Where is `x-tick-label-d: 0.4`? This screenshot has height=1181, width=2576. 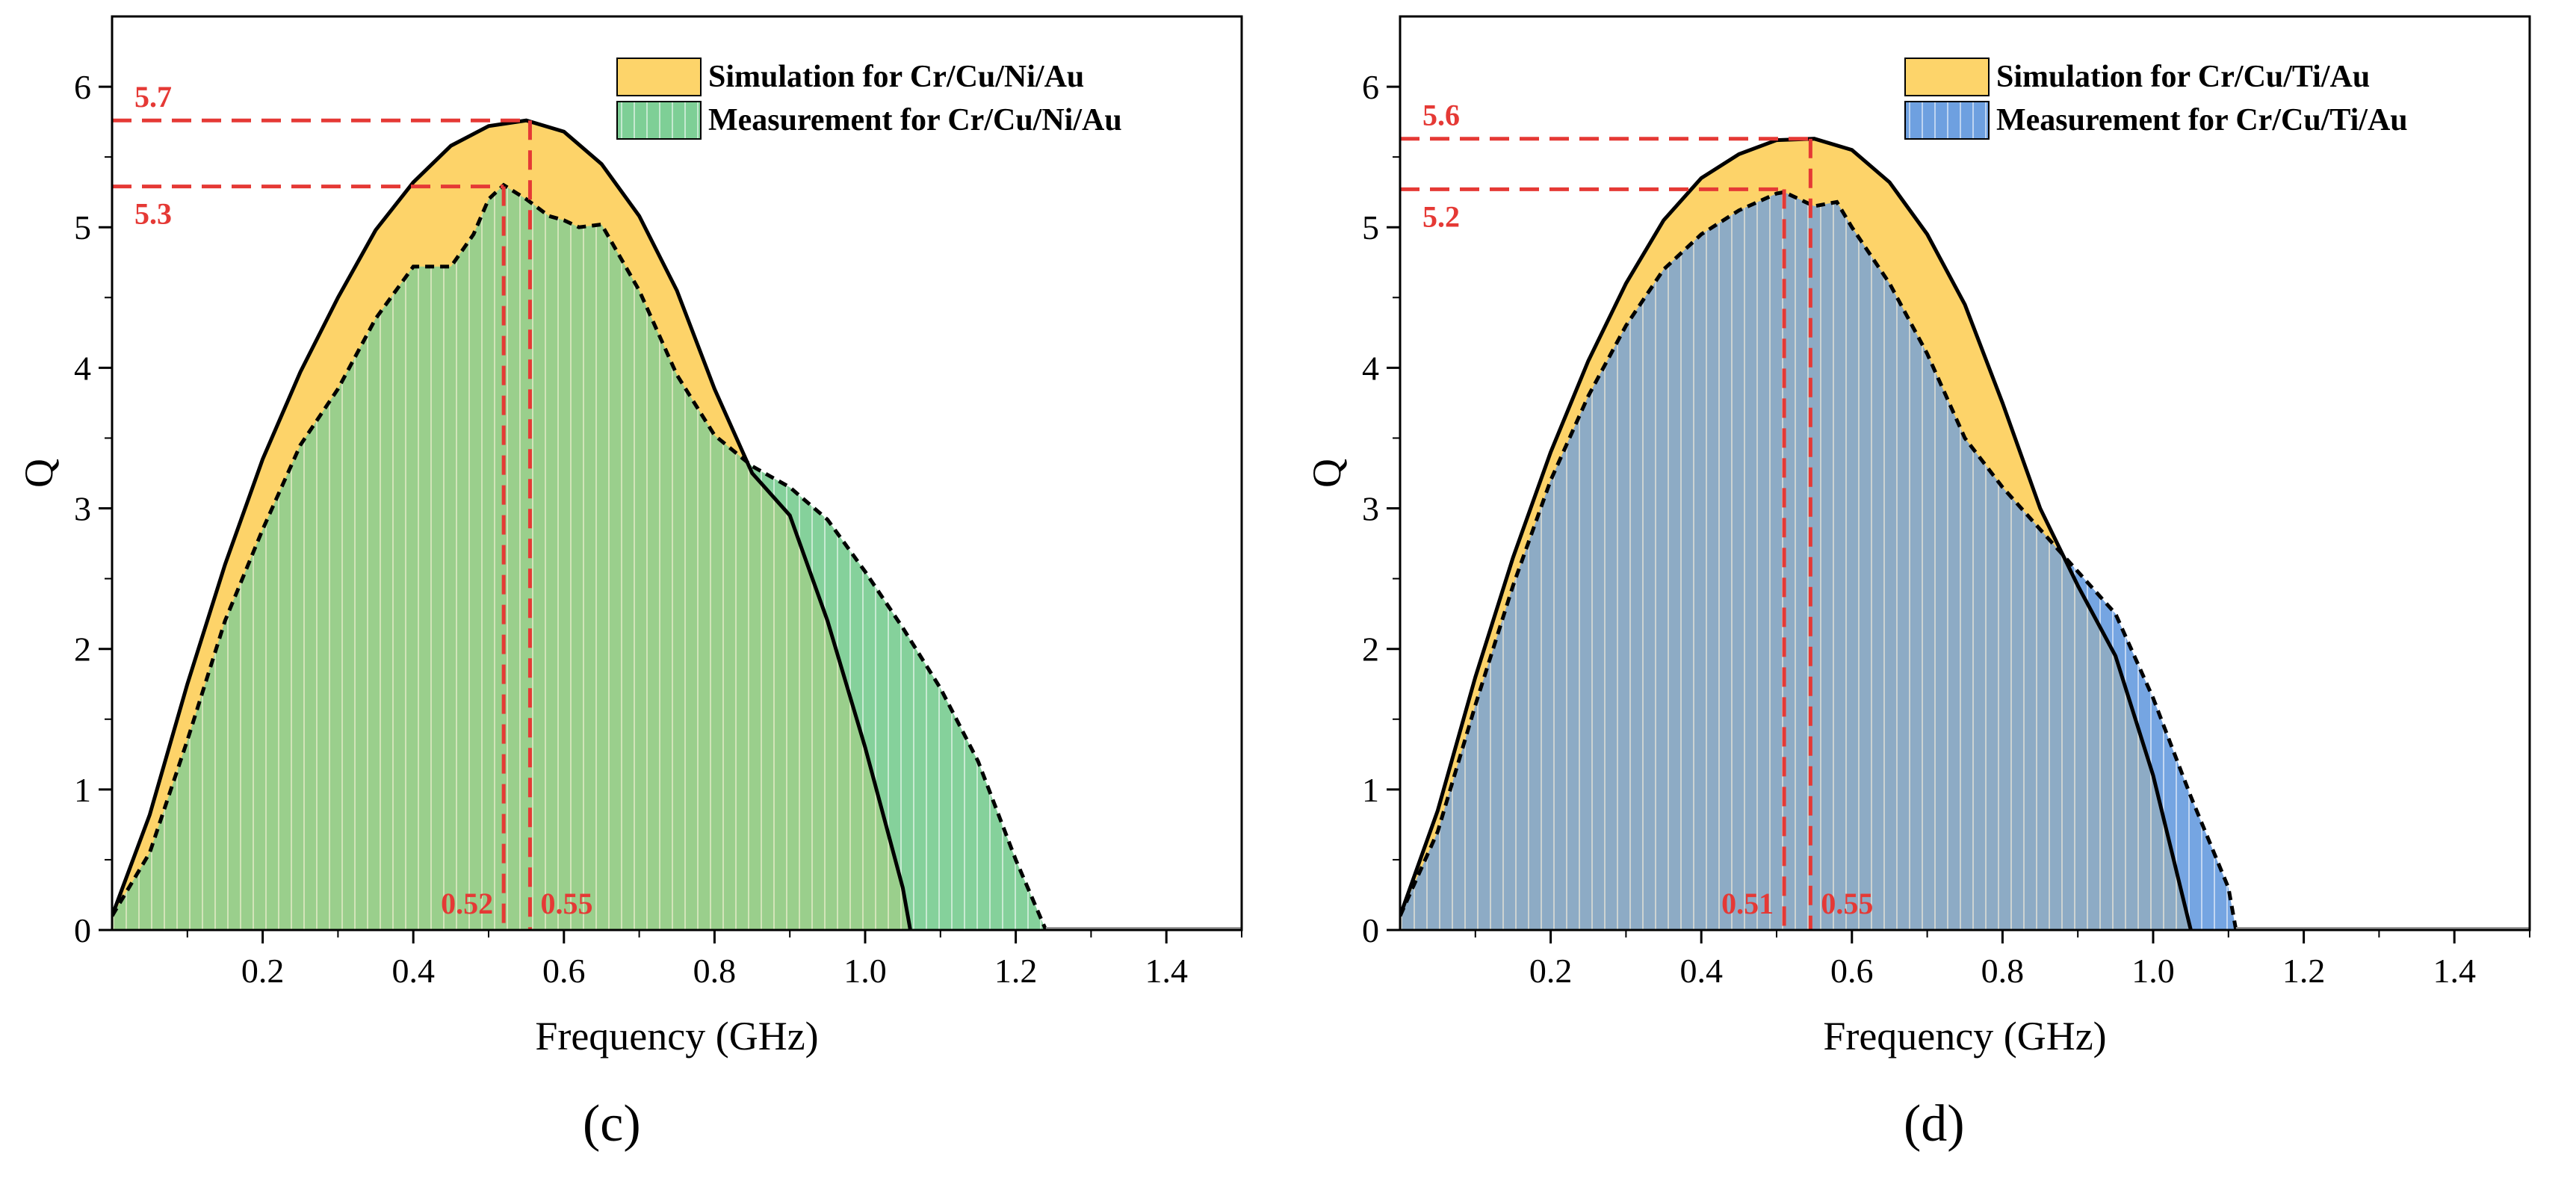 x-tick-label-d: 0.4 is located at coordinates (1701, 971).